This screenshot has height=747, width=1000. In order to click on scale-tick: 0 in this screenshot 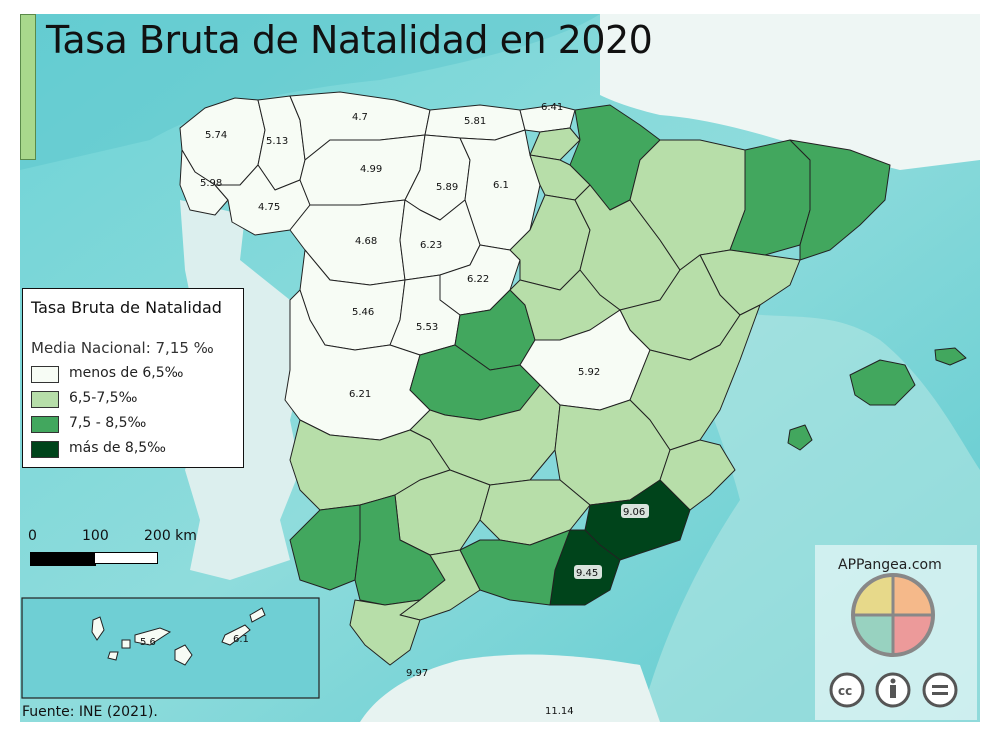, I will do `click(32, 536)`.